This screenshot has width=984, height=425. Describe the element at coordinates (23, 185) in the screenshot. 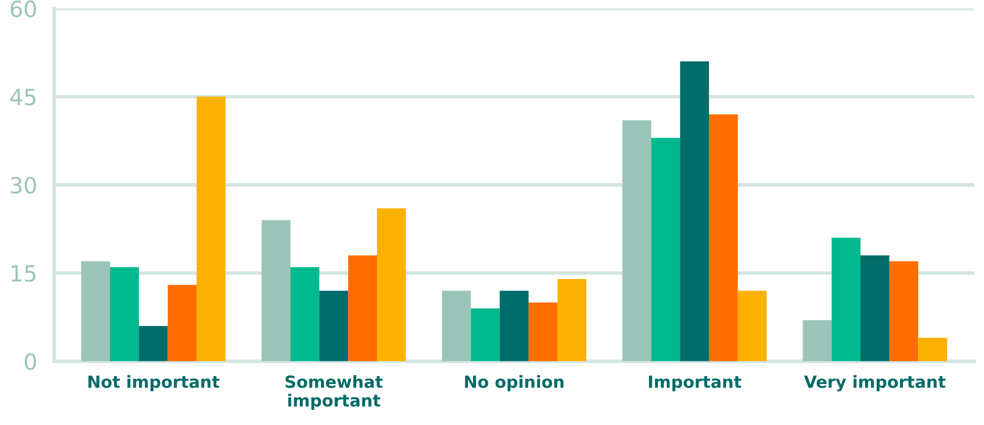

I see `y-tick-label: 30` at that location.